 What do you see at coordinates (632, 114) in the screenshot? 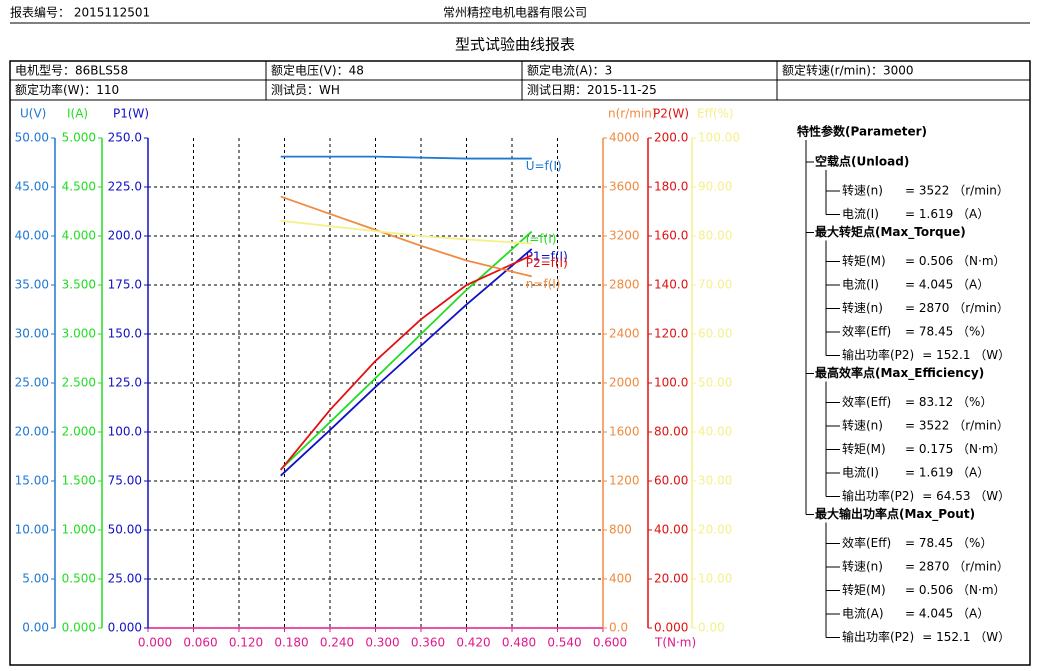
I see `y-axis-label: n(r/min)` at bounding box center [632, 114].